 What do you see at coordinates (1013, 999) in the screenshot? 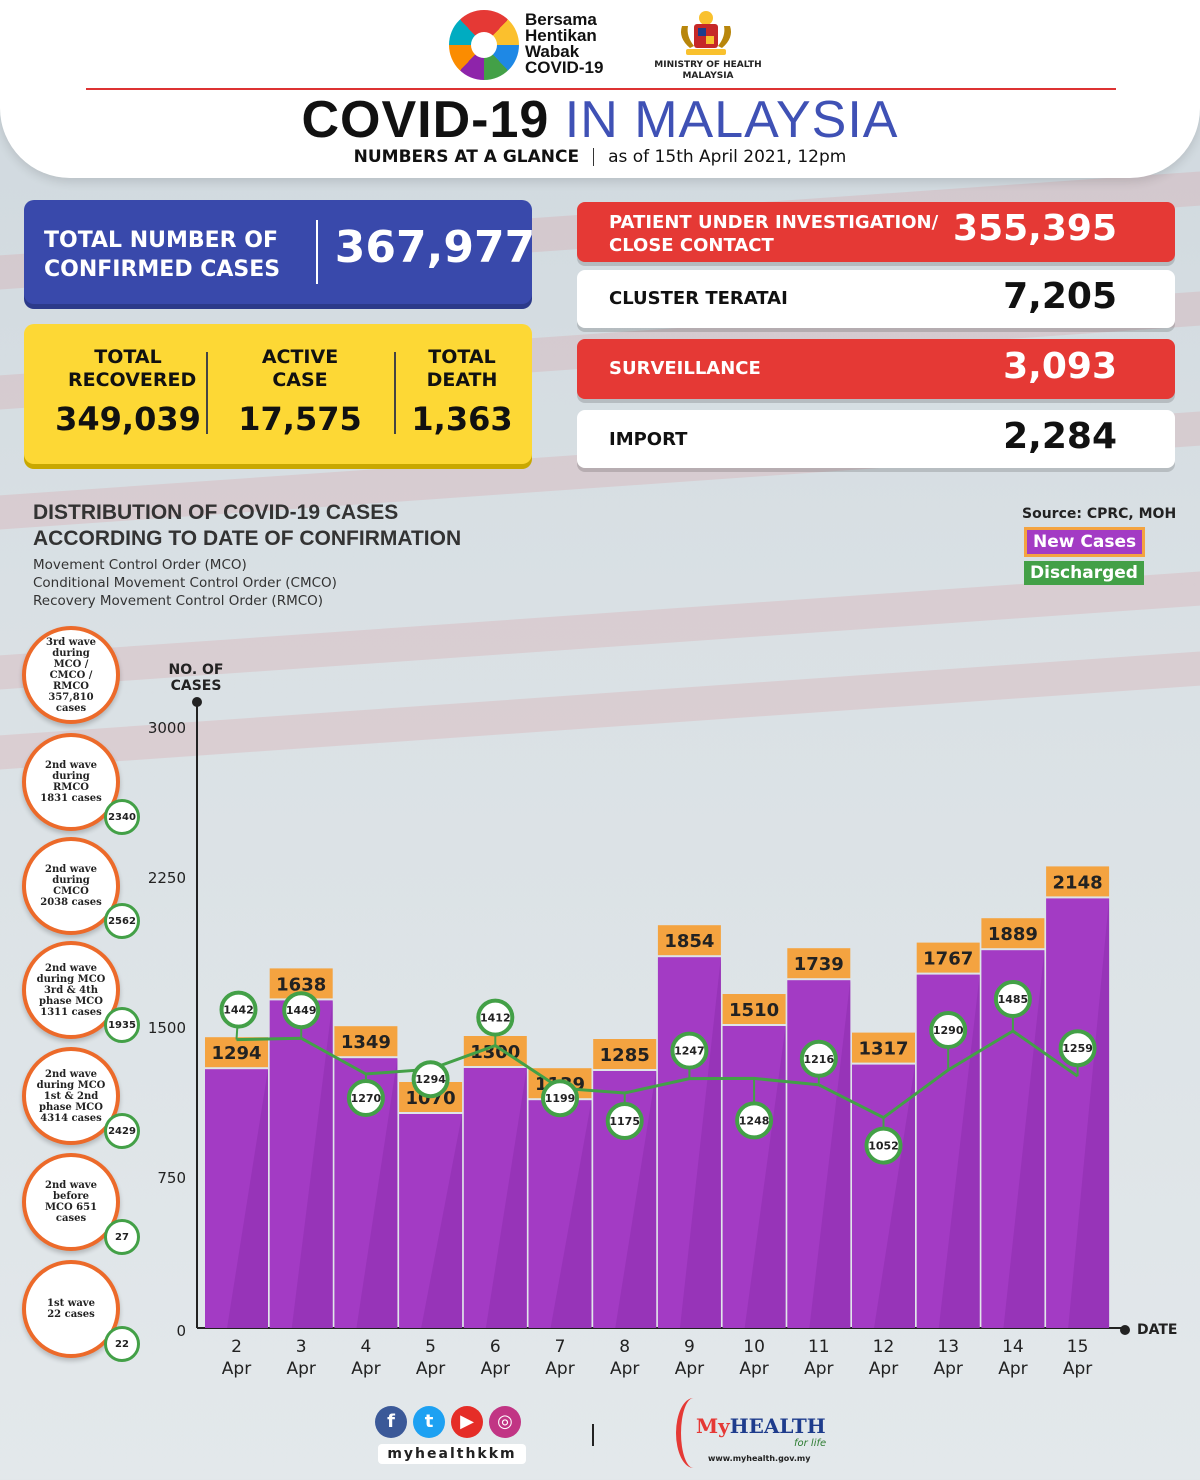
I see `discharged-value-label: 1485` at bounding box center [1013, 999].